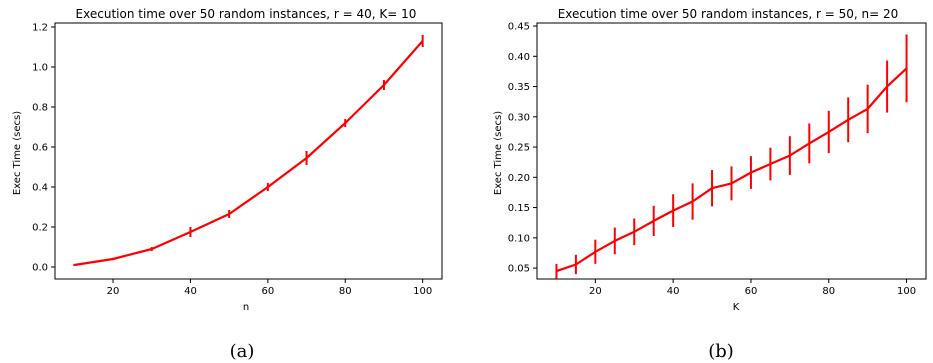 The width and height of the screenshot is (933, 363). Describe the element at coordinates (673, 291) in the screenshot. I see `chart-b-xtick-label: 40` at that location.